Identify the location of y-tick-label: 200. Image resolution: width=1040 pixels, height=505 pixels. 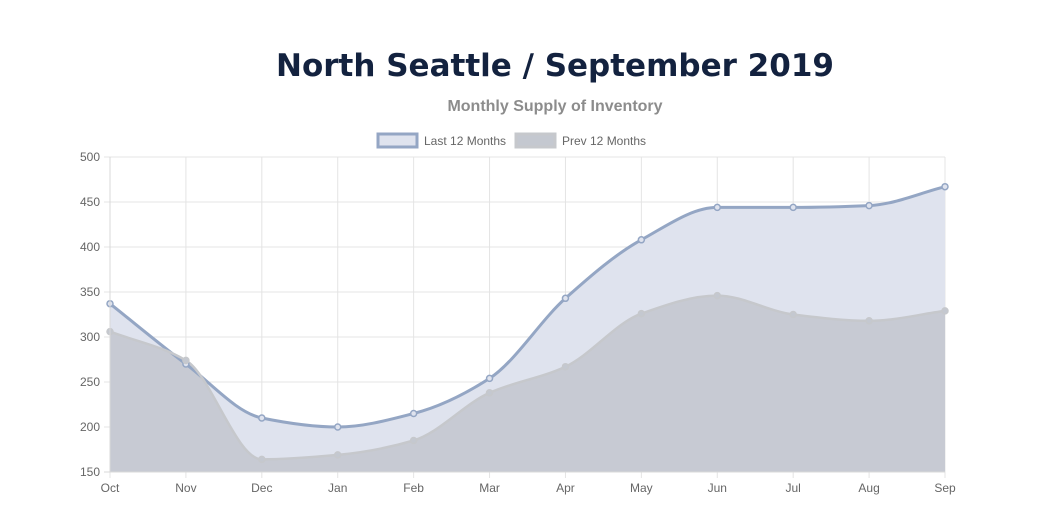
(90, 427).